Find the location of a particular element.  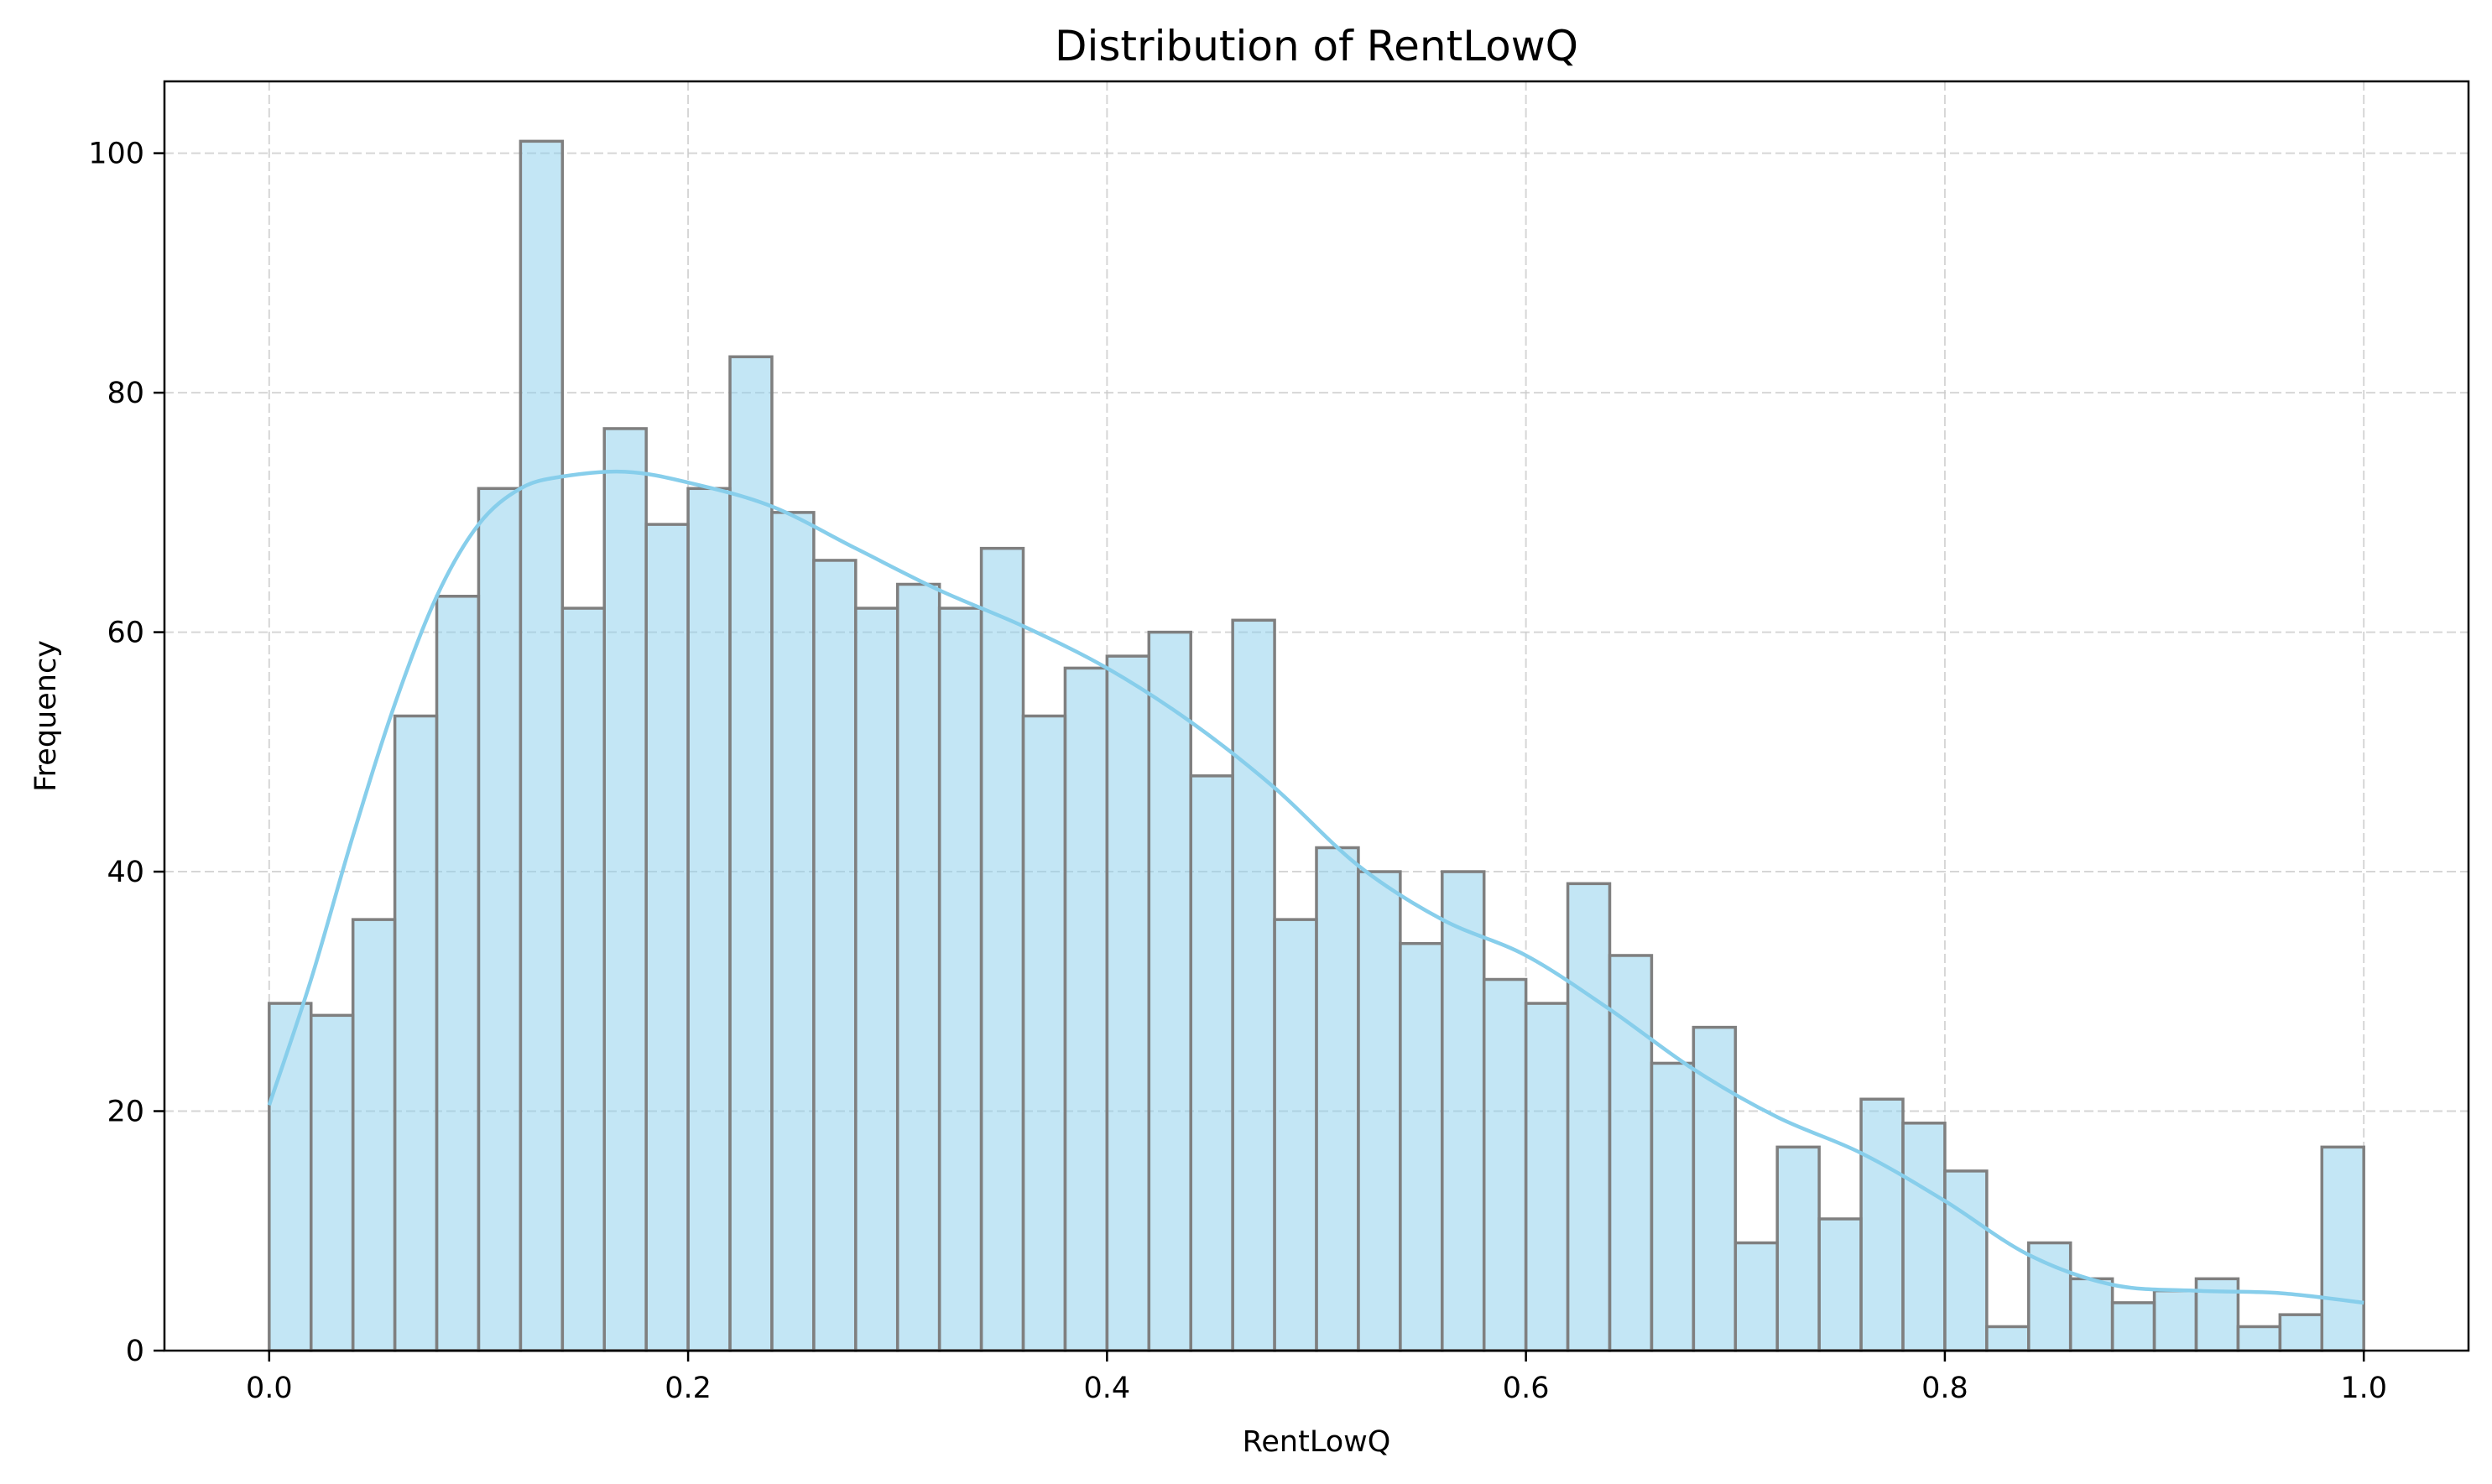

x-tick-label: 0.8 is located at coordinates (1945, 1388).